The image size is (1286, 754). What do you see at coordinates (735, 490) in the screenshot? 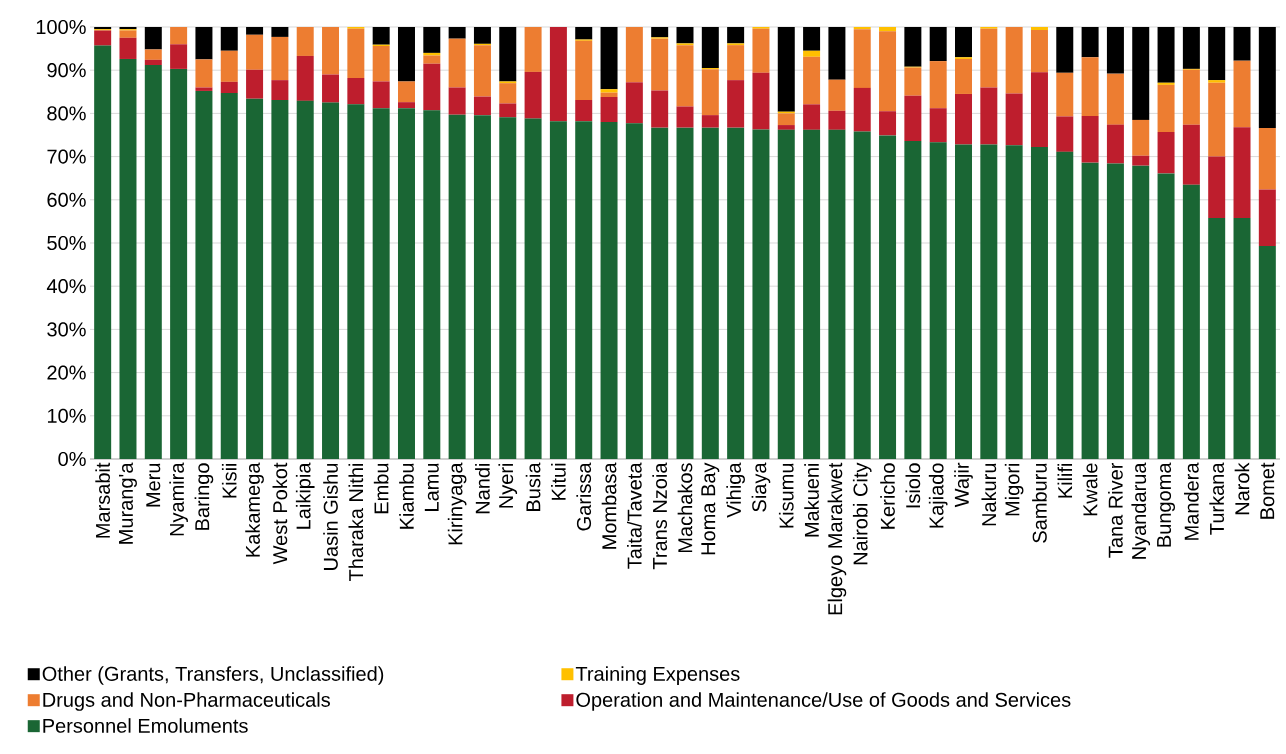
I see `x-tick-label: Vihiga` at bounding box center [735, 490].